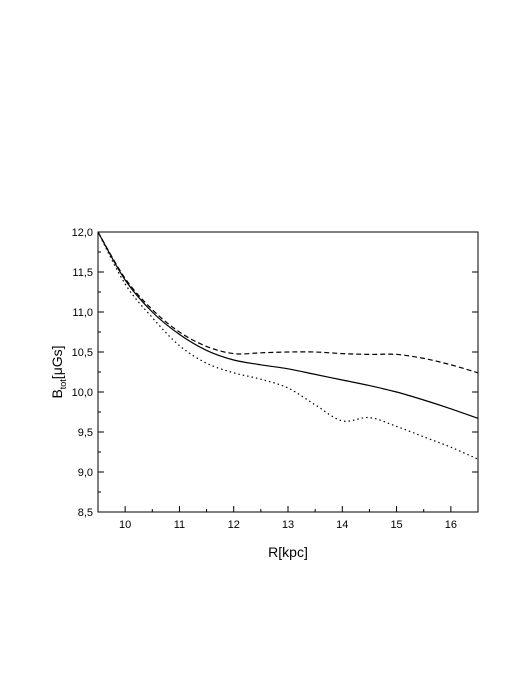 The image size is (520, 673). Describe the element at coordinates (82, 313) in the screenshot. I see `y-tick-label: 11,0` at that location.